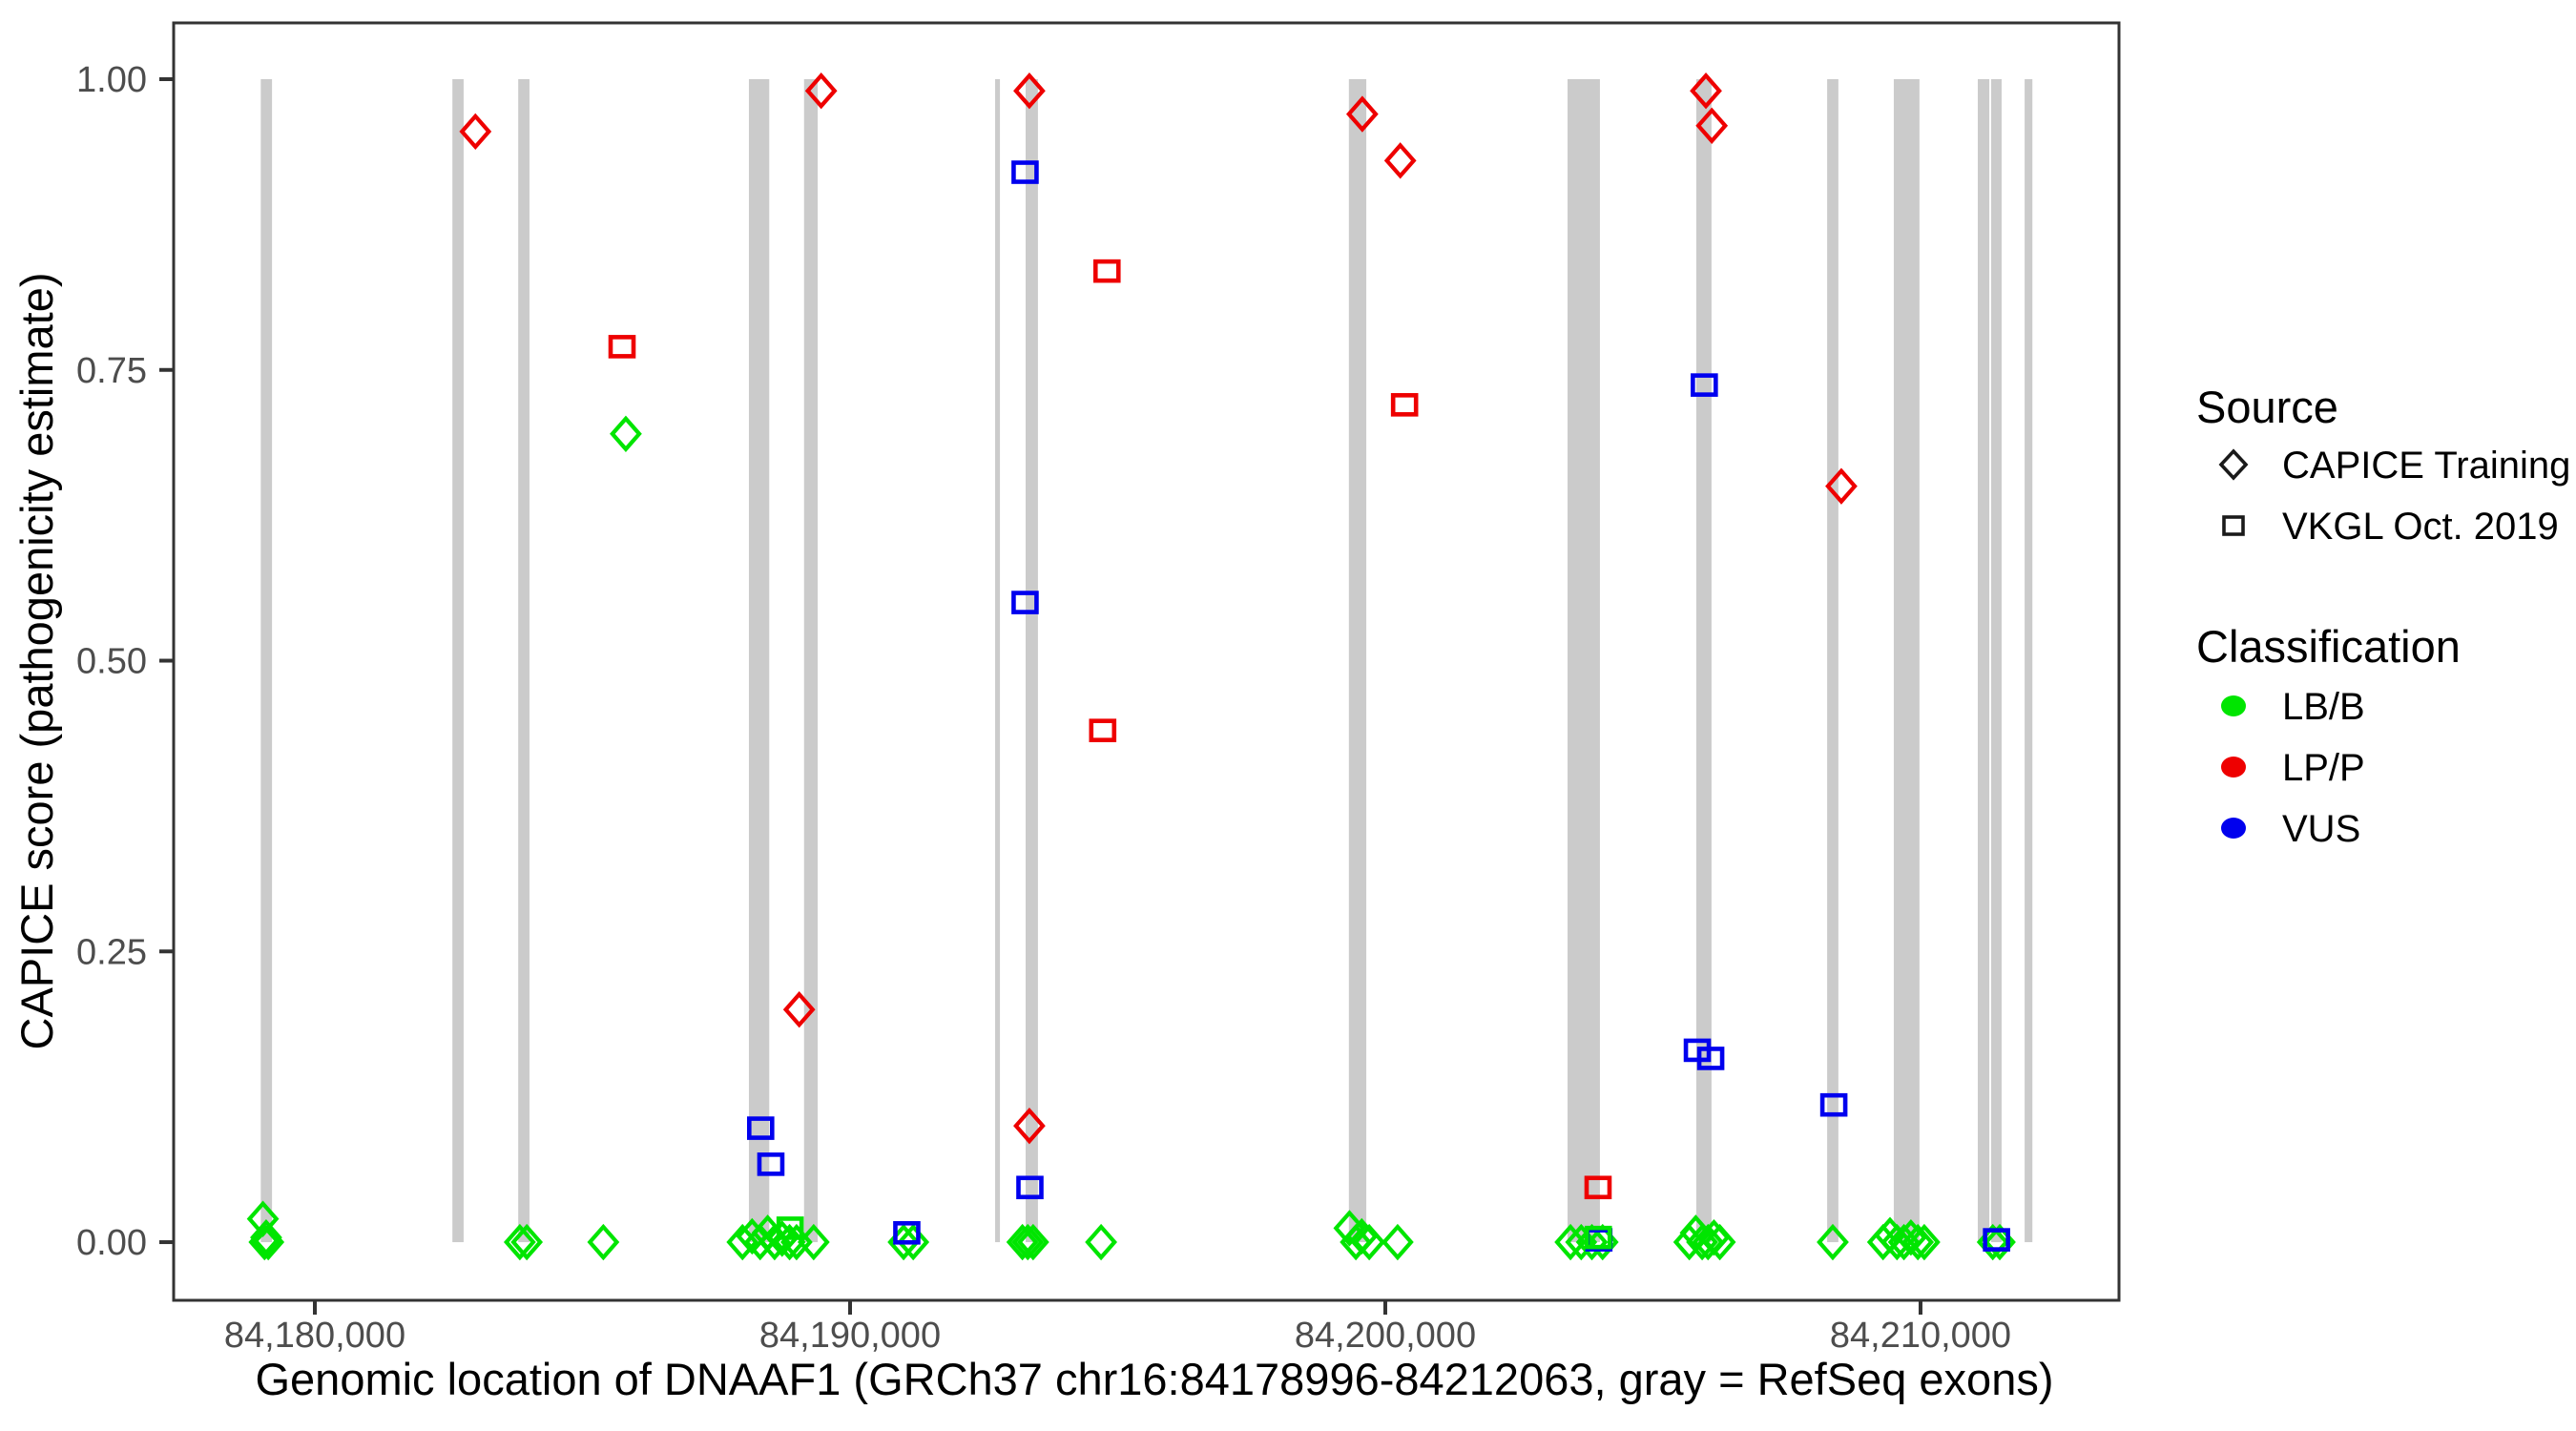  Describe the element at coordinates (850, 1336) in the screenshot. I see `x-tick-label: 84,190,000` at that location.